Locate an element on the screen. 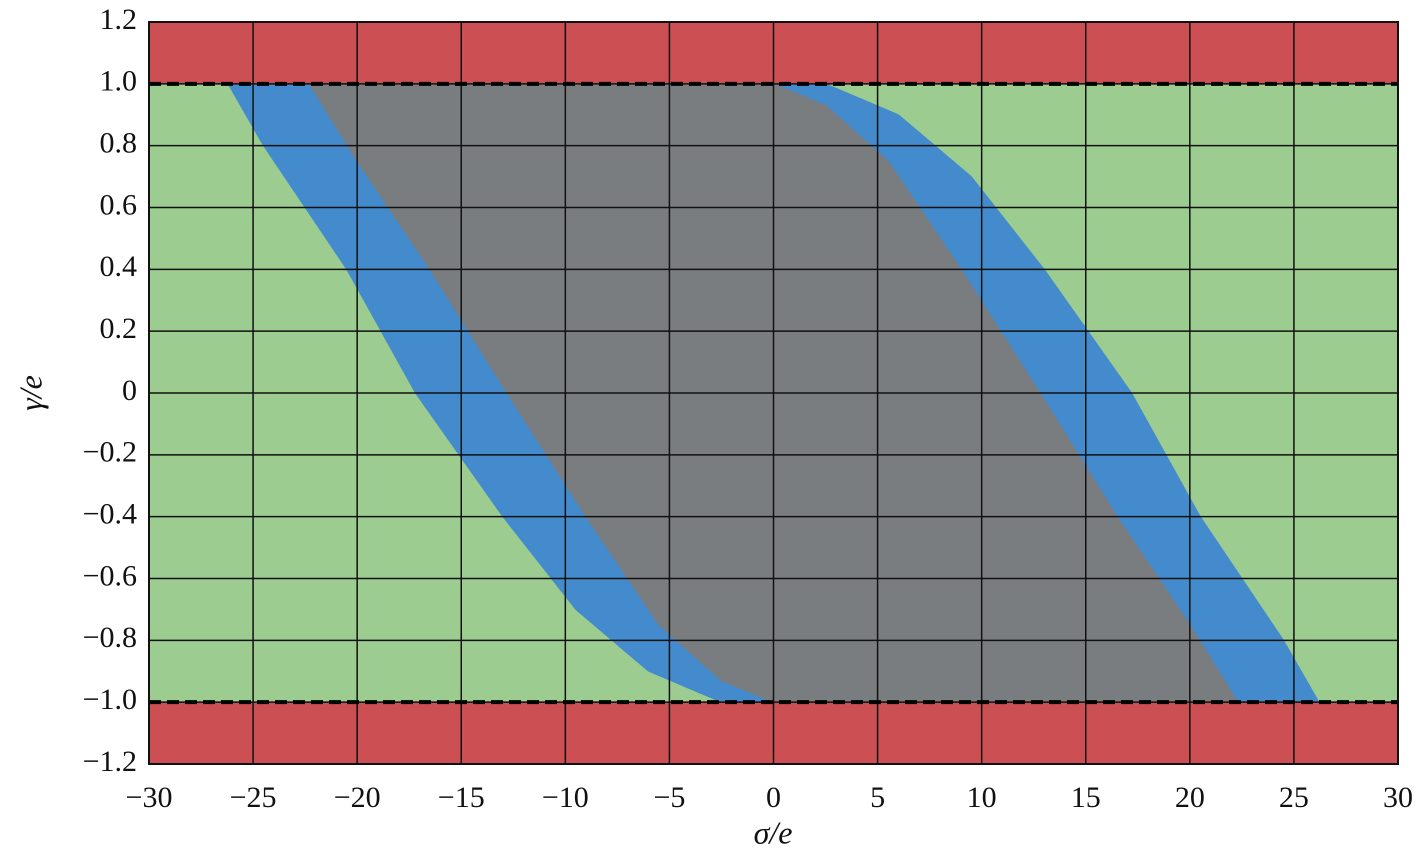  y-tick-label: −0.2 is located at coordinates (110, 452).